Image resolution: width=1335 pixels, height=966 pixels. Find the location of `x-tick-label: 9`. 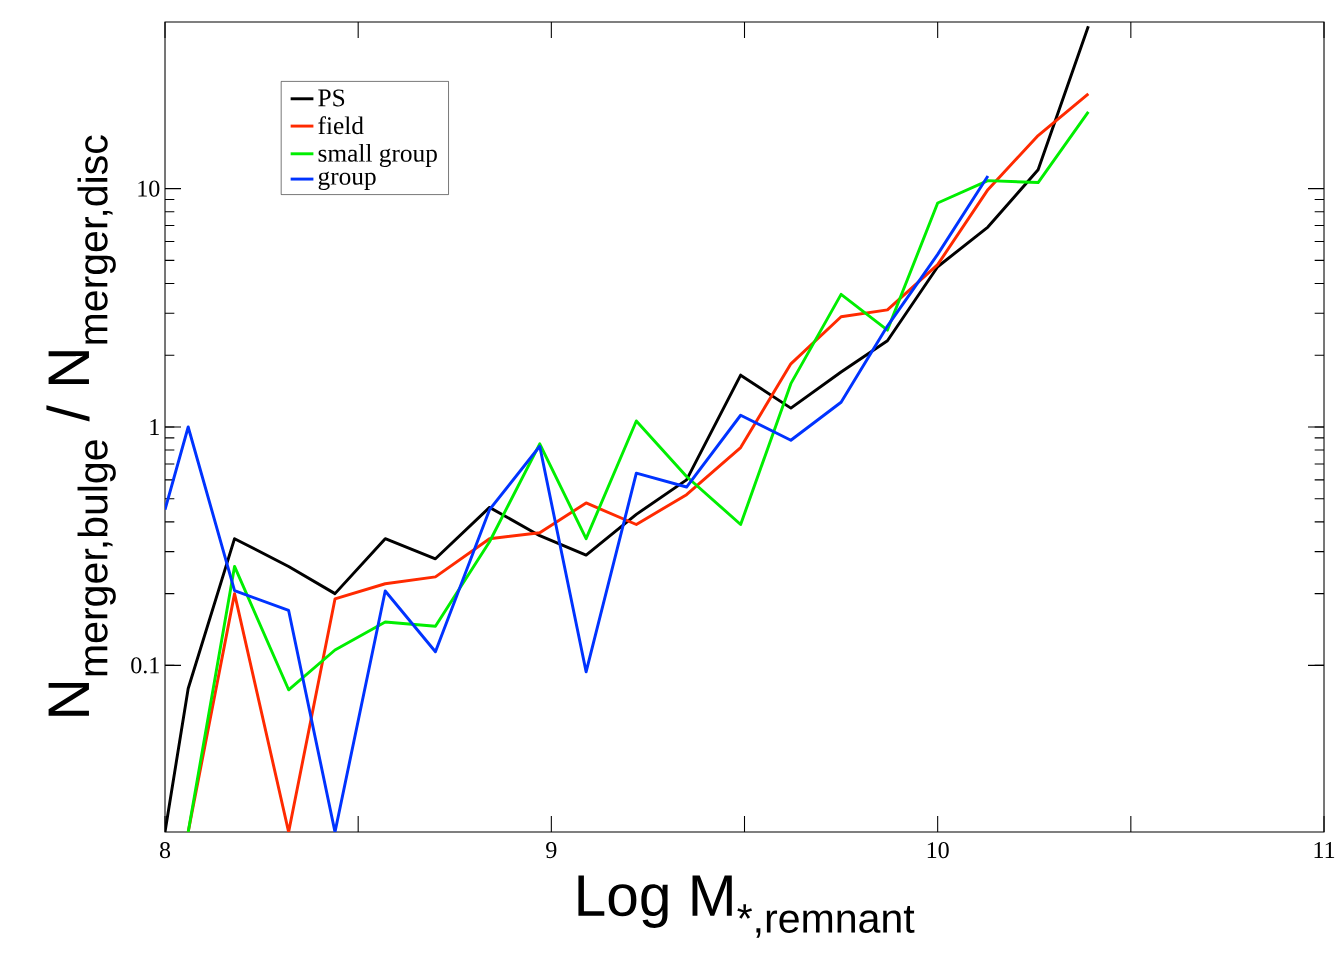

x-tick-label: 9 is located at coordinates (551, 850).